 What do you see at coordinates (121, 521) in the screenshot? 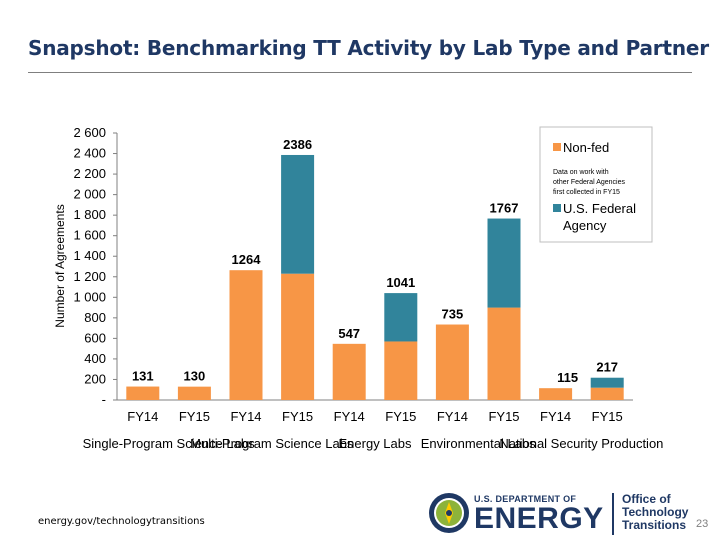
I see `footer-url: energy.gov/technologytransitions` at bounding box center [121, 521].